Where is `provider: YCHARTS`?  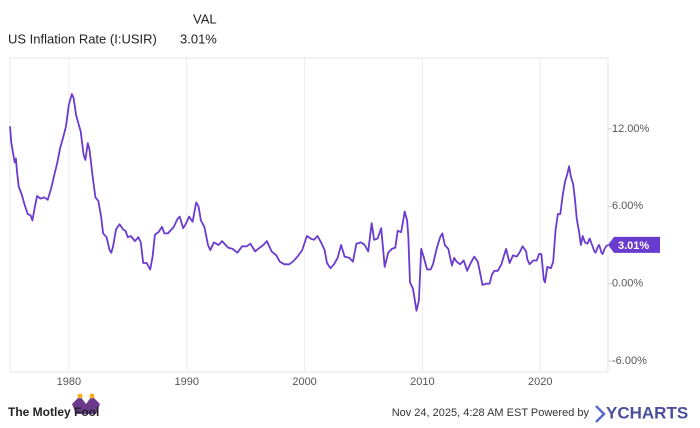
provider: YCHARTS is located at coordinates (647, 412).